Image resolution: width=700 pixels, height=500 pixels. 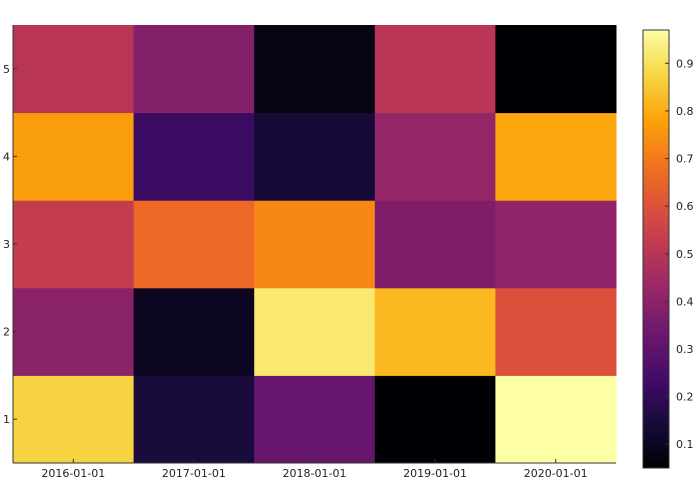 I want to click on x-tick-label: 2018-01-01, so click(x=315, y=473).